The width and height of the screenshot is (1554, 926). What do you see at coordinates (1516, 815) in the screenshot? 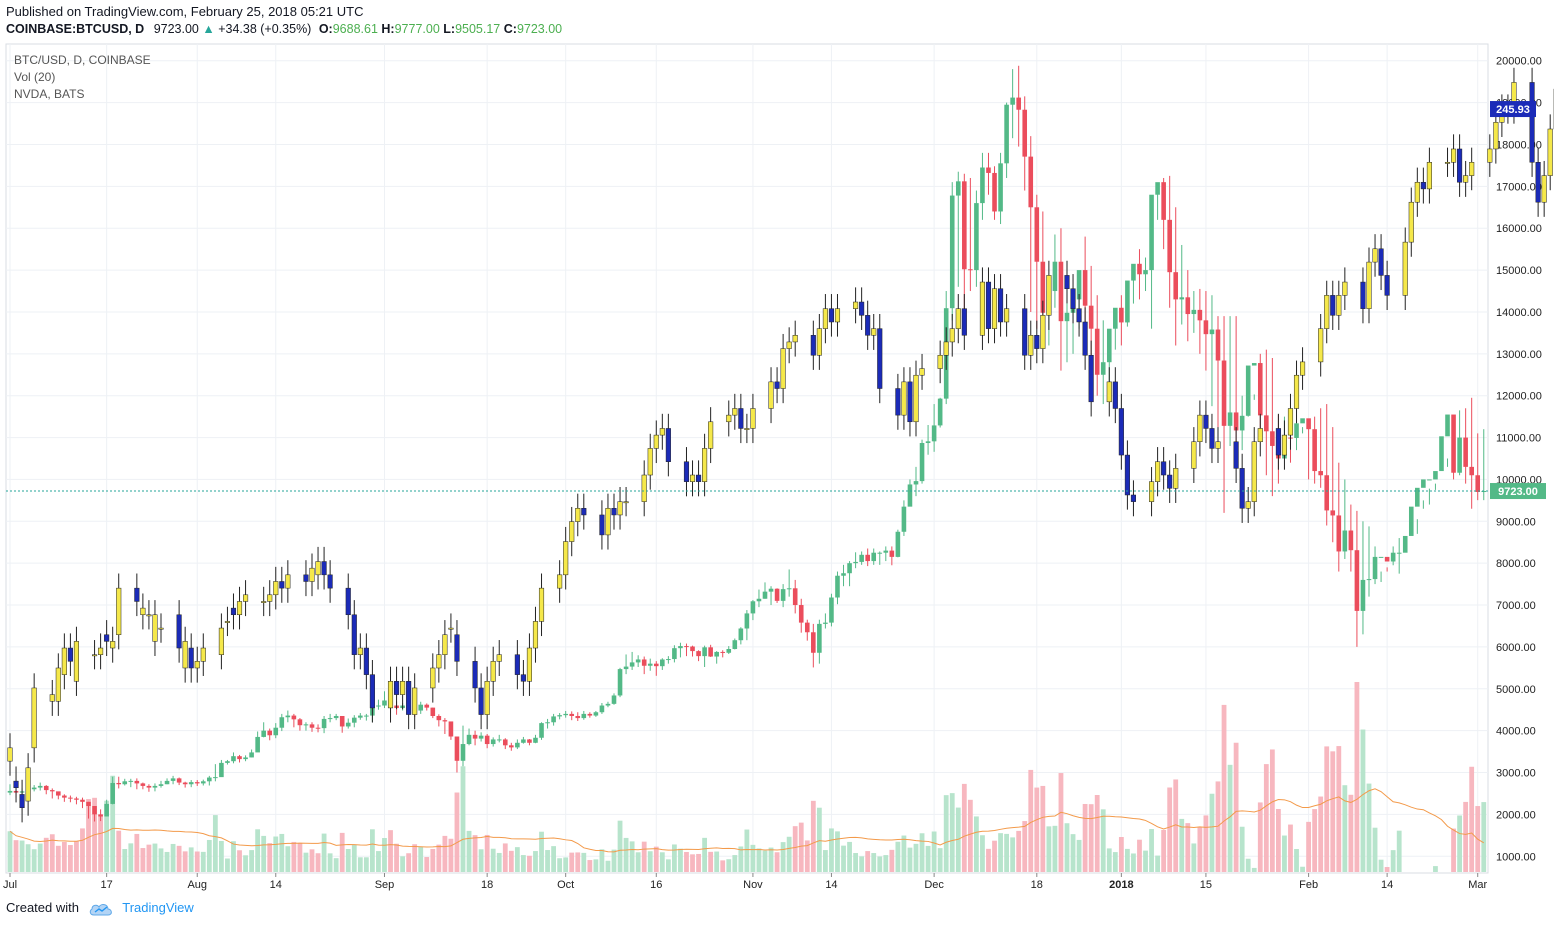
I see `y-tick-label: 2000.00` at bounding box center [1516, 815].